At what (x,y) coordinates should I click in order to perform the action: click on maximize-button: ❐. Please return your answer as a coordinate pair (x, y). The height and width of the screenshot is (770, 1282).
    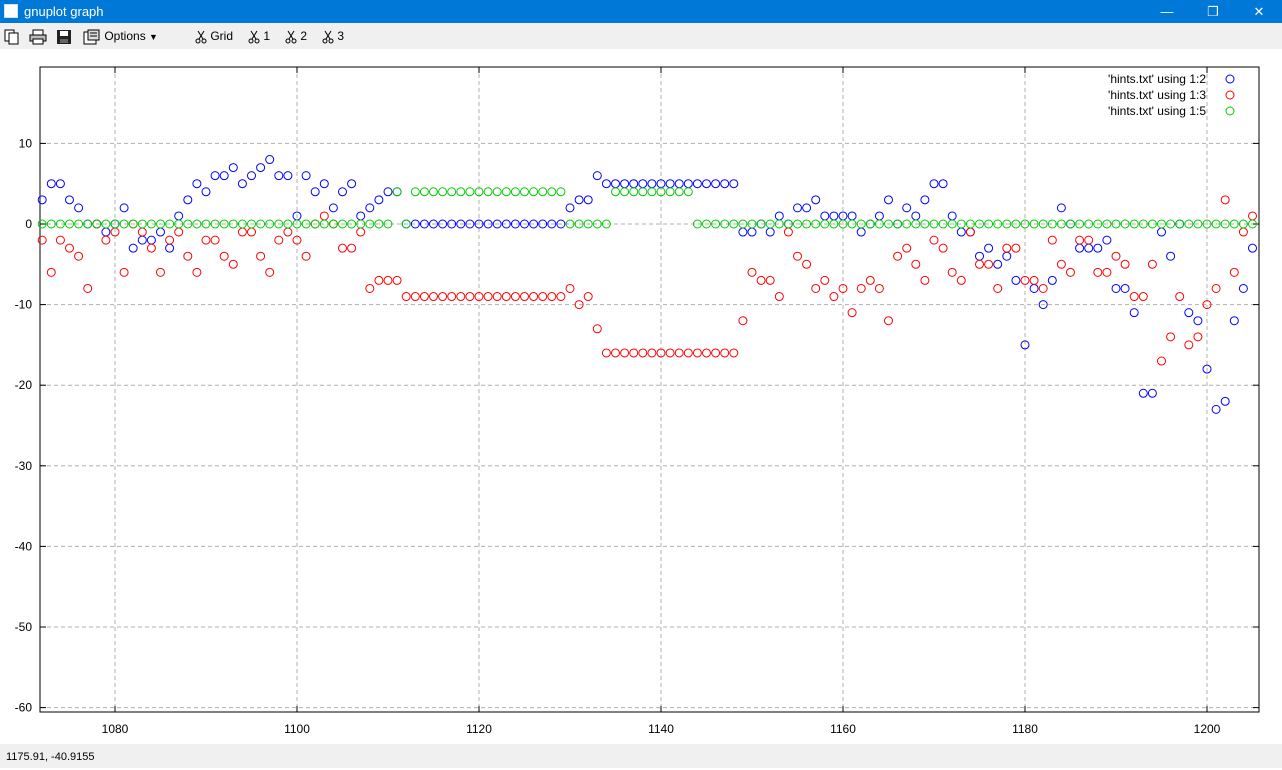
    Looking at the image, I should click on (1213, 11).